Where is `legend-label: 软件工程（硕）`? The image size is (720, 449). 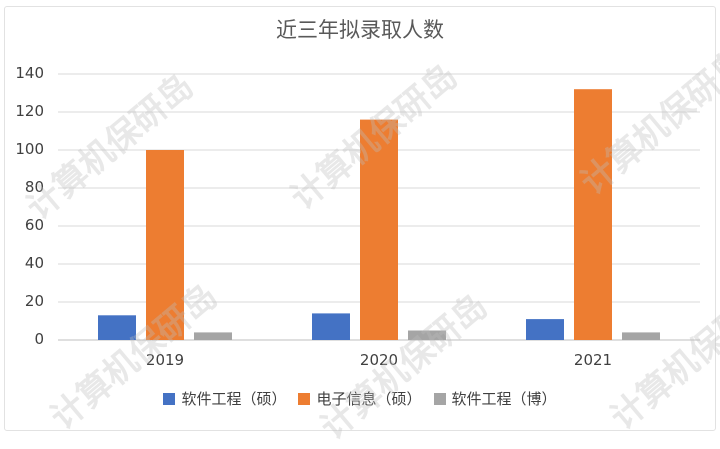
legend-label: 软件工程（硕） is located at coordinates (234, 399).